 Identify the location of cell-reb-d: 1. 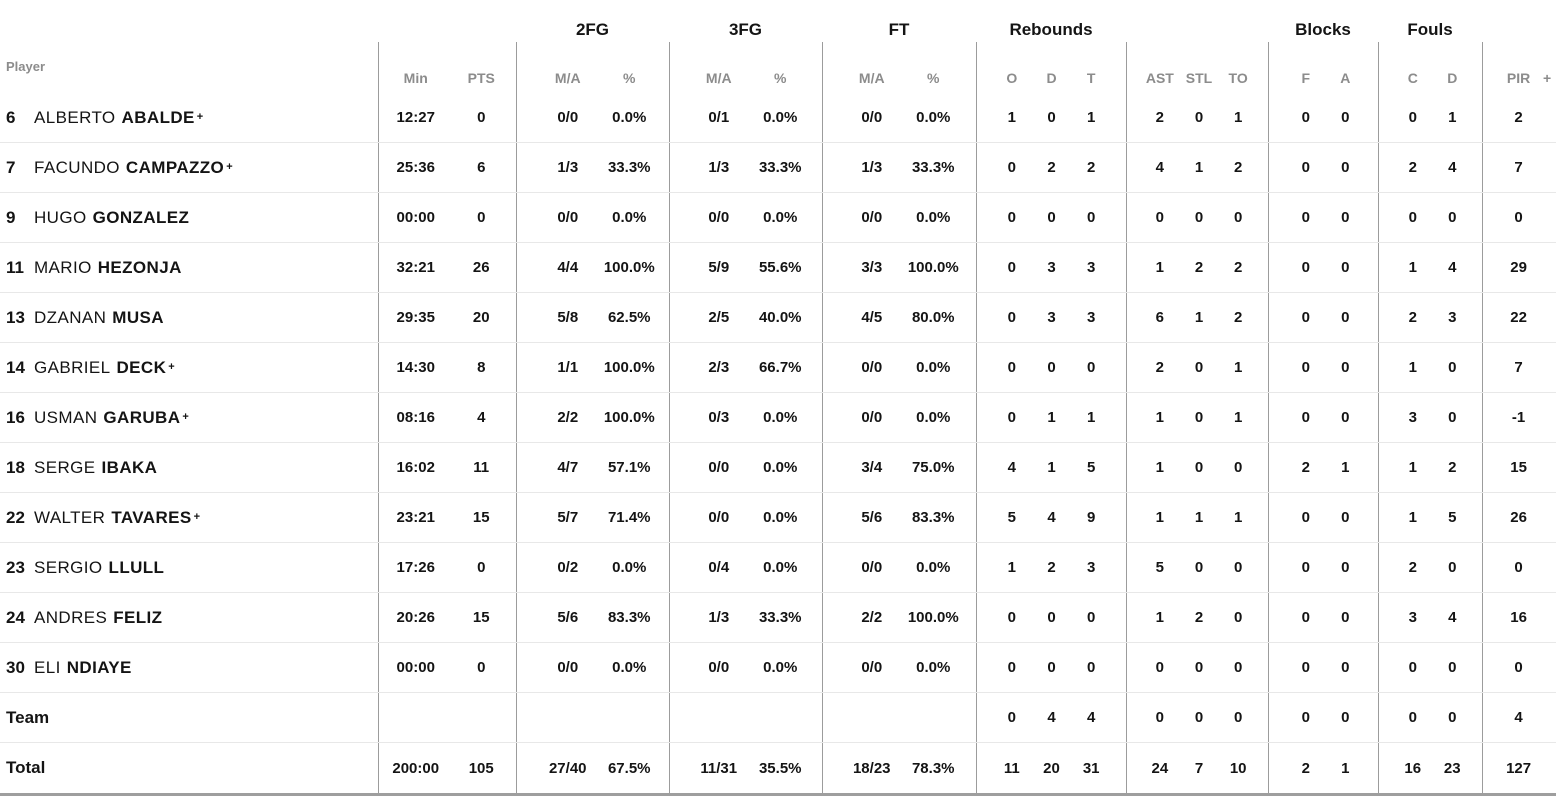
(1051, 467).